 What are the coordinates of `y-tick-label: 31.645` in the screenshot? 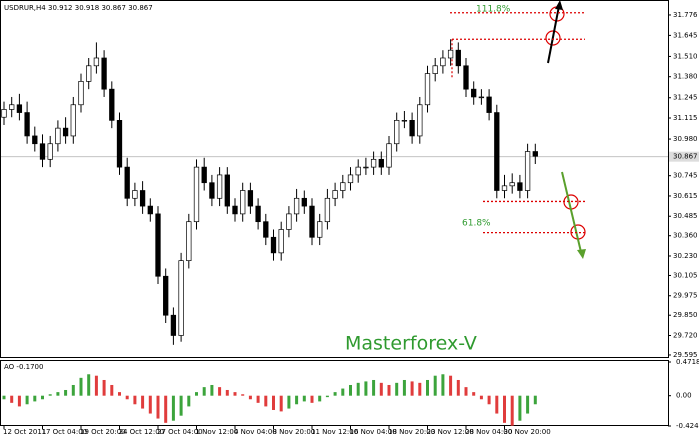 It's located at (685, 35).